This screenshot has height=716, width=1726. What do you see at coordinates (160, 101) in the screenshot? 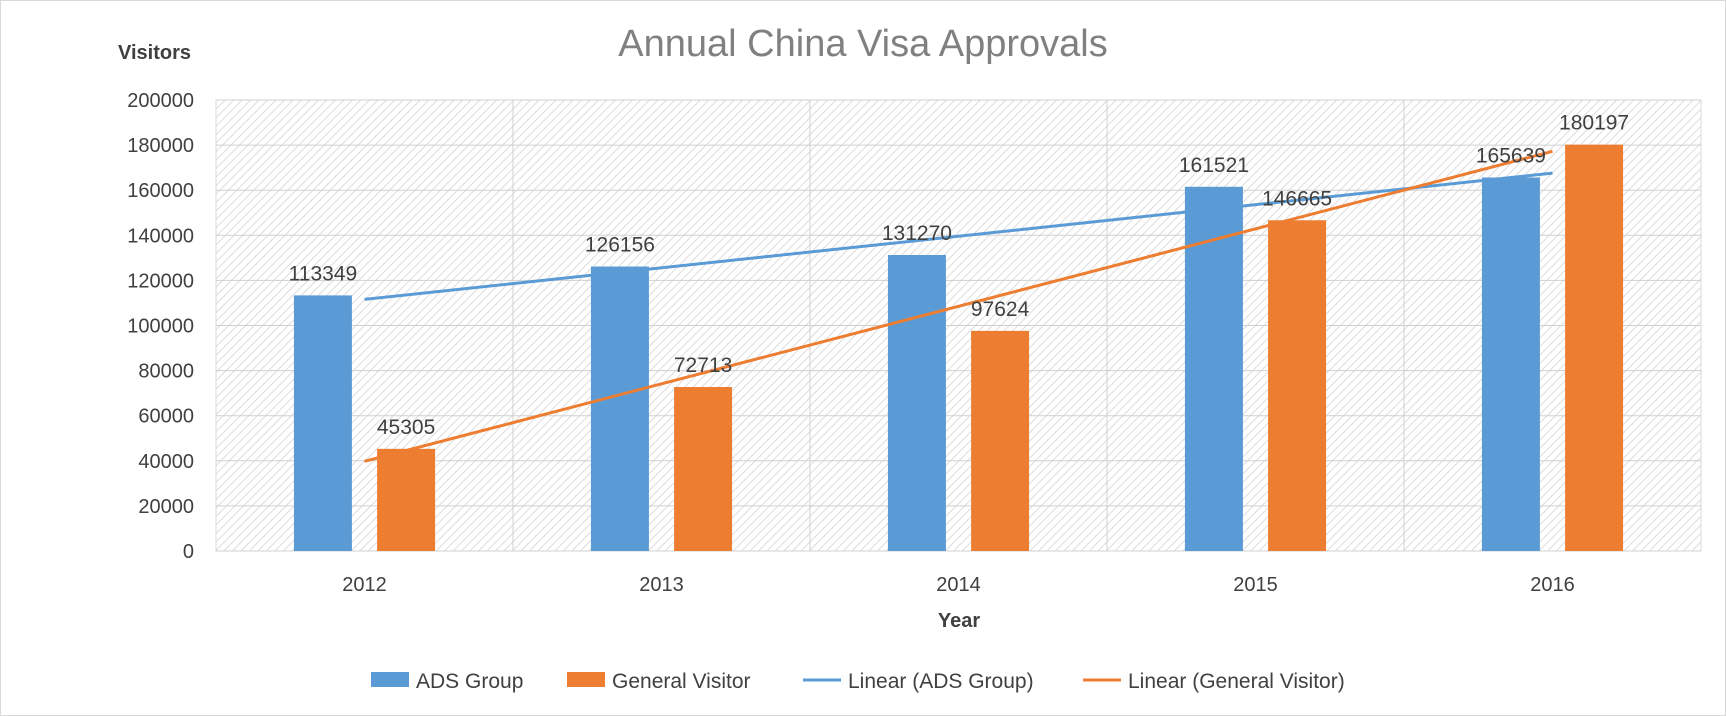
I see `y-tick-label: 200000` at bounding box center [160, 101].